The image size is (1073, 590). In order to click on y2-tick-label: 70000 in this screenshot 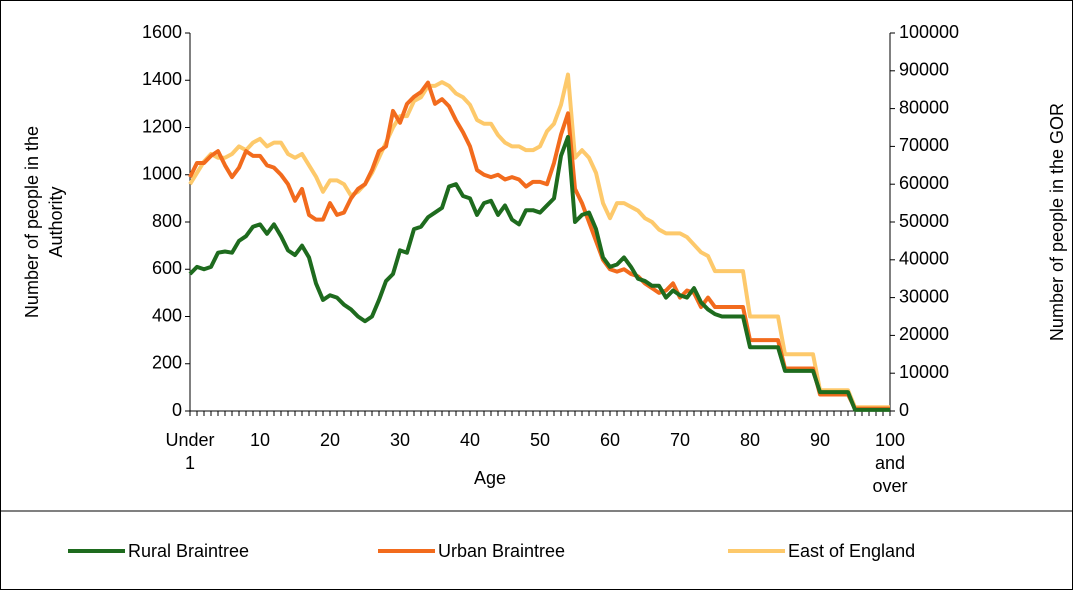, I will do `click(924, 145)`.